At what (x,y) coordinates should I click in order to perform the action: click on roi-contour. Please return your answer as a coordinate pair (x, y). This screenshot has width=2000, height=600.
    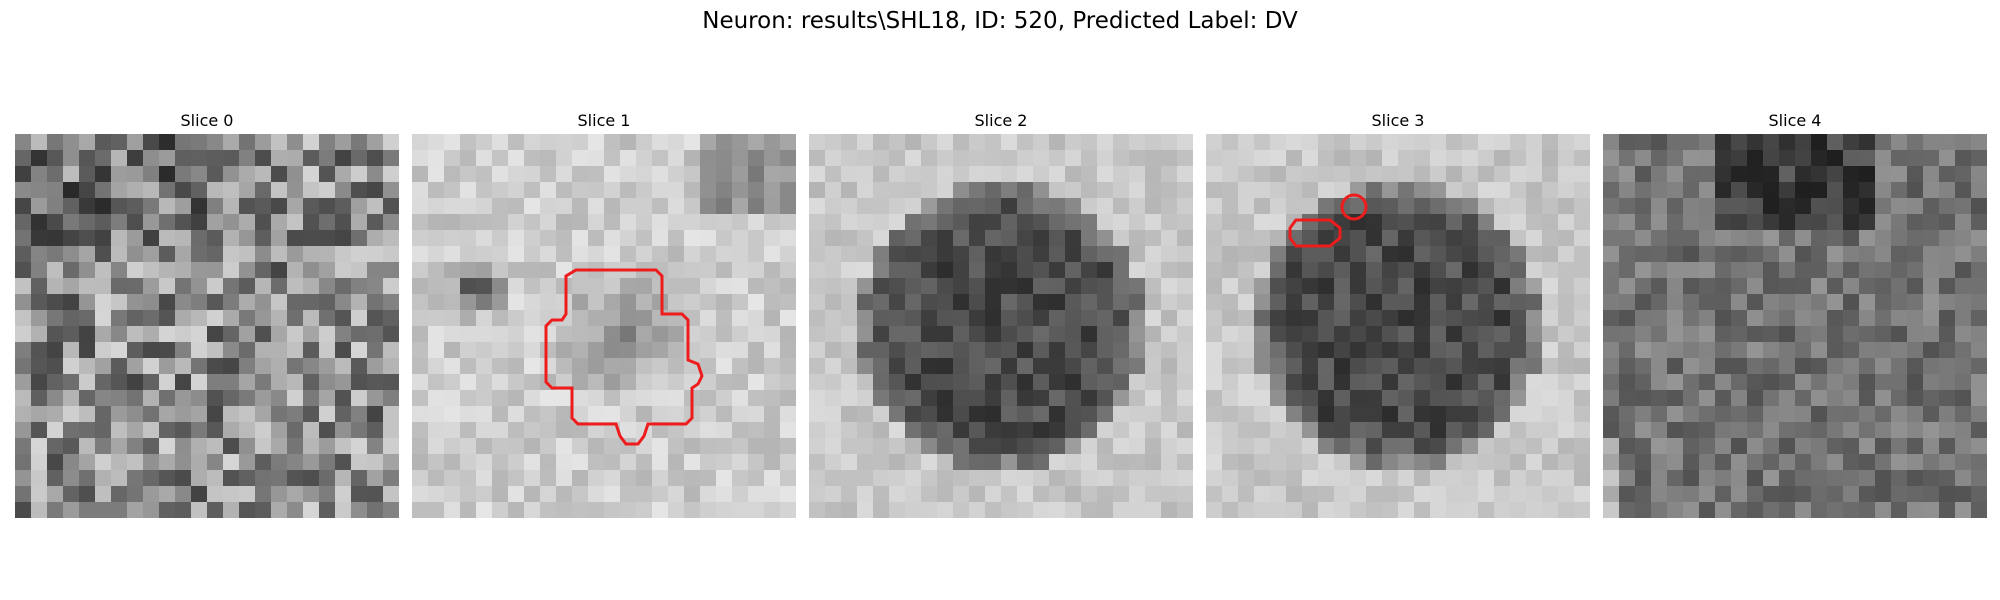
    Looking at the image, I should click on (624, 357).